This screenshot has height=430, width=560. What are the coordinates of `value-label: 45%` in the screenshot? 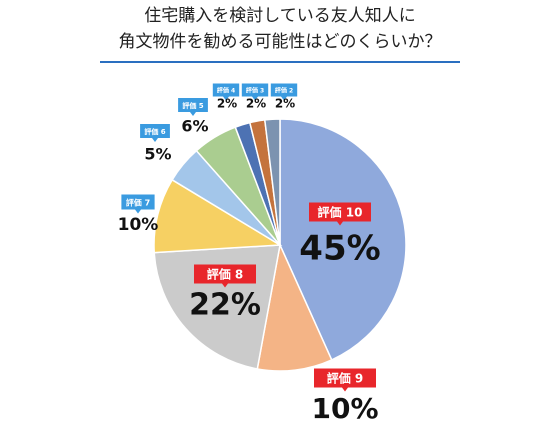 It's located at (339, 249).